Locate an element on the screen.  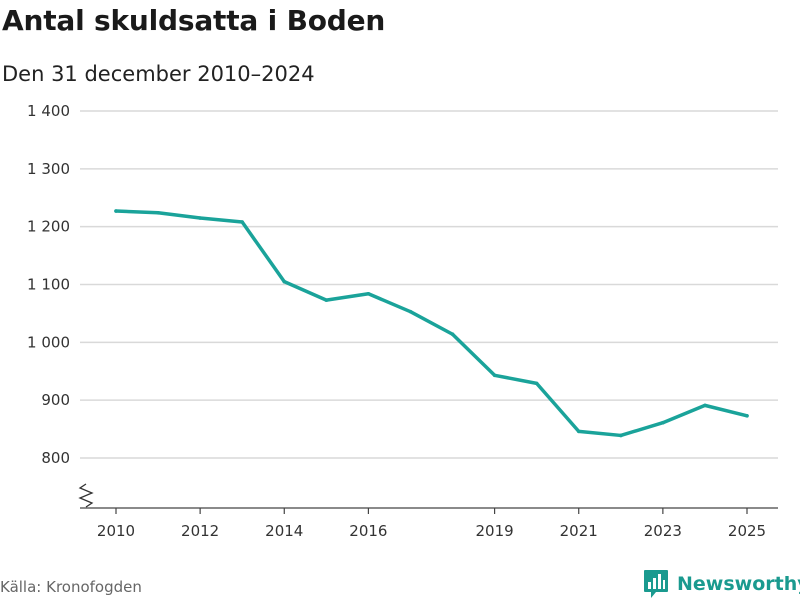
y-tick-label: 1 000 is located at coordinates (48, 342).